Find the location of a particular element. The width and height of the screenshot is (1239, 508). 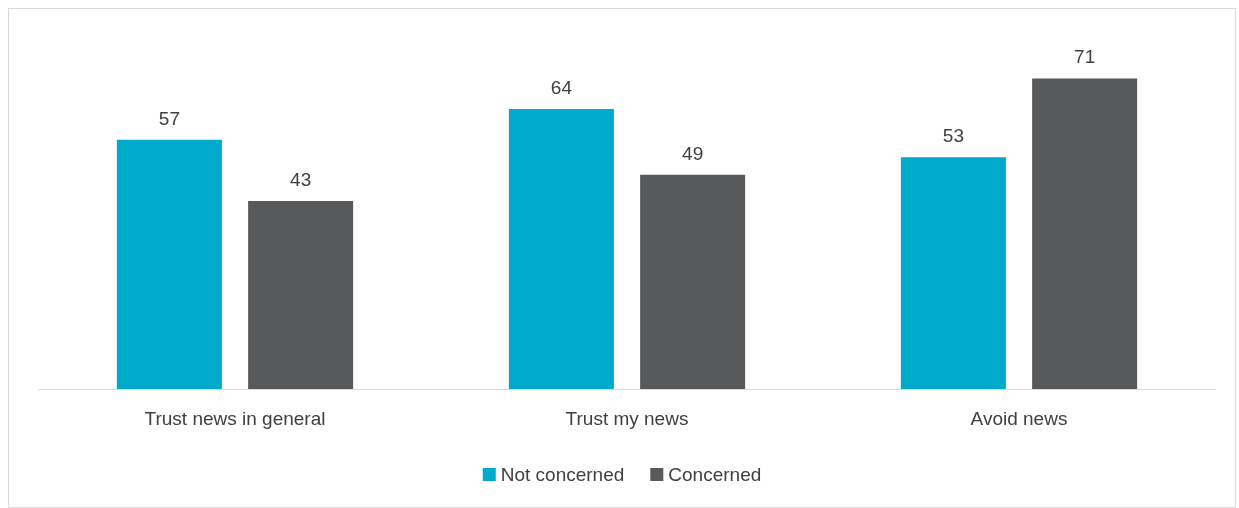

x-tick-label: Trust my news is located at coordinates (627, 418).